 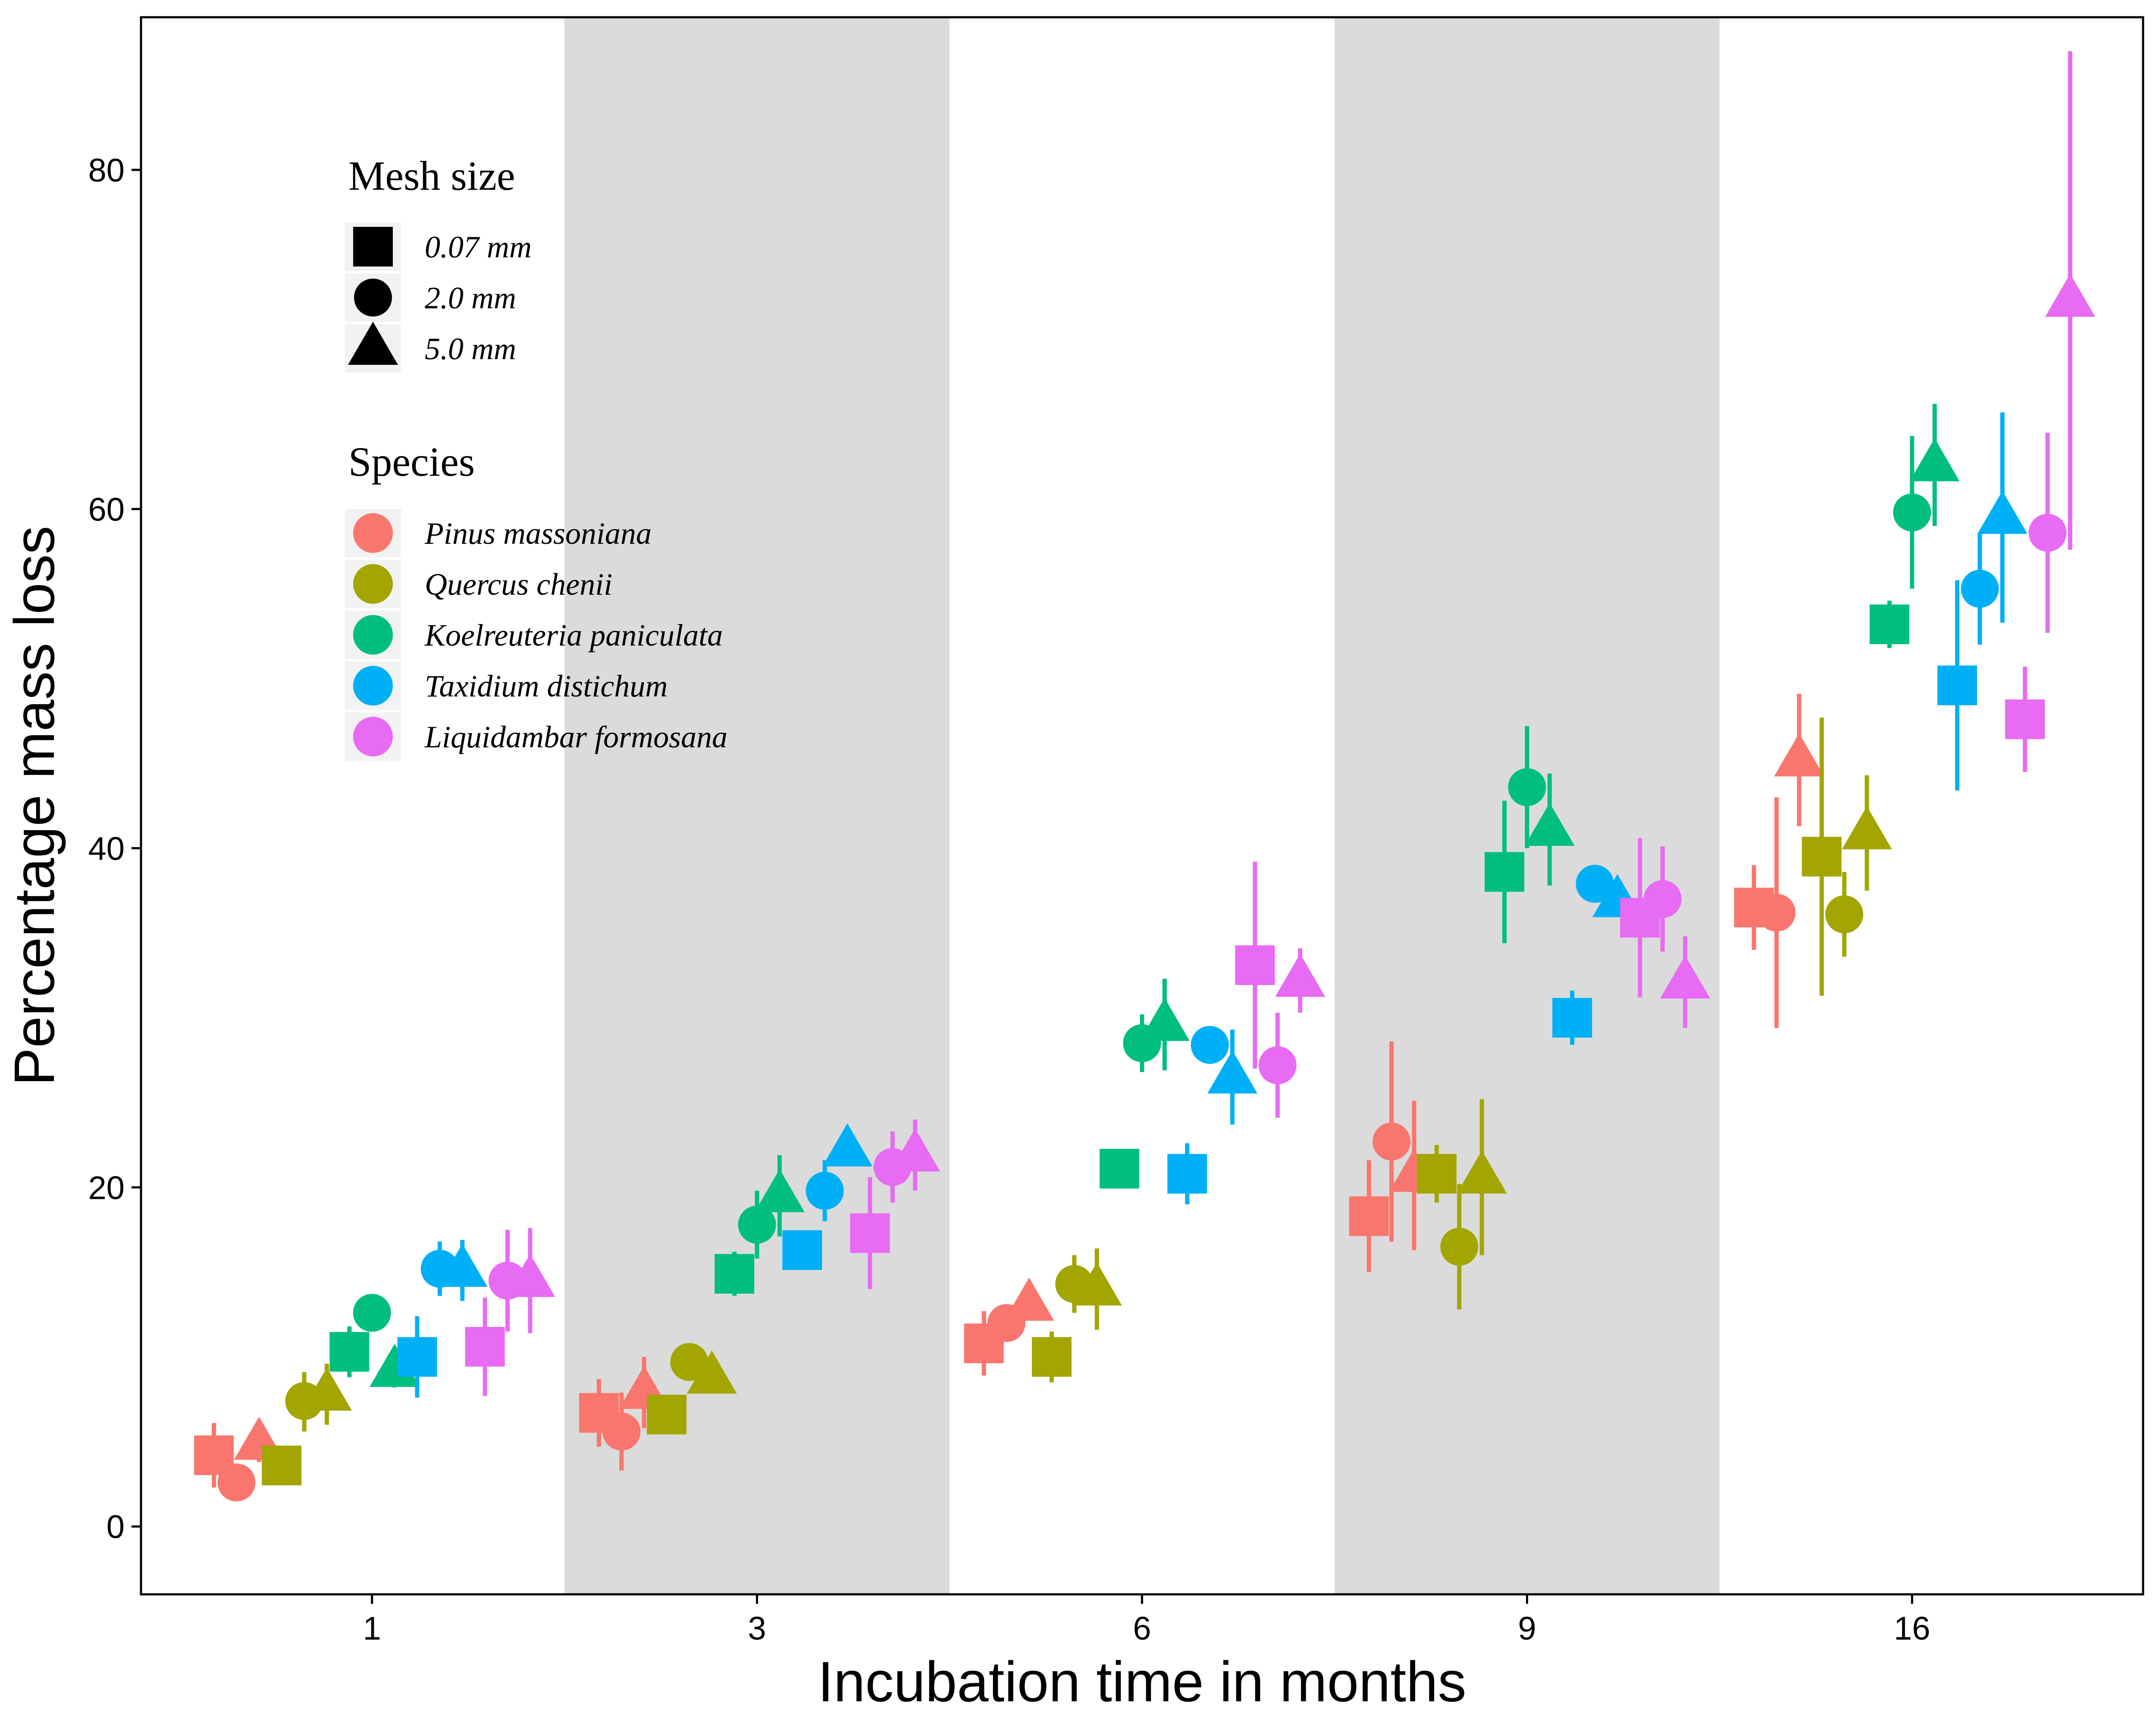 What do you see at coordinates (1436, 1174) in the screenshot?
I see `point-quercus-chenii-0-07-mm-m9` at bounding box center [1436, 1174].